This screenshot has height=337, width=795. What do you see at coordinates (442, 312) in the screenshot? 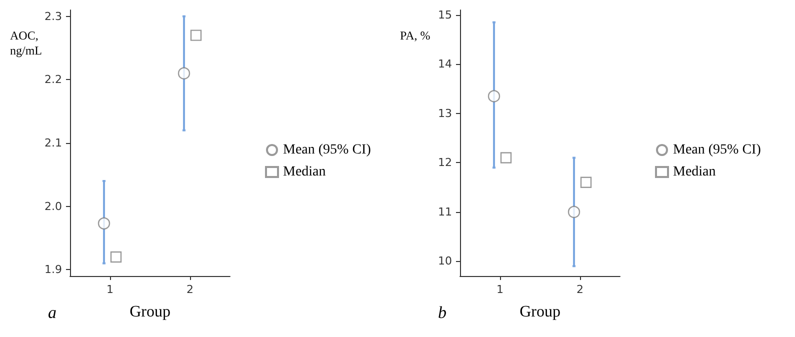
I see `text: b` at bounding box center [442, 312].